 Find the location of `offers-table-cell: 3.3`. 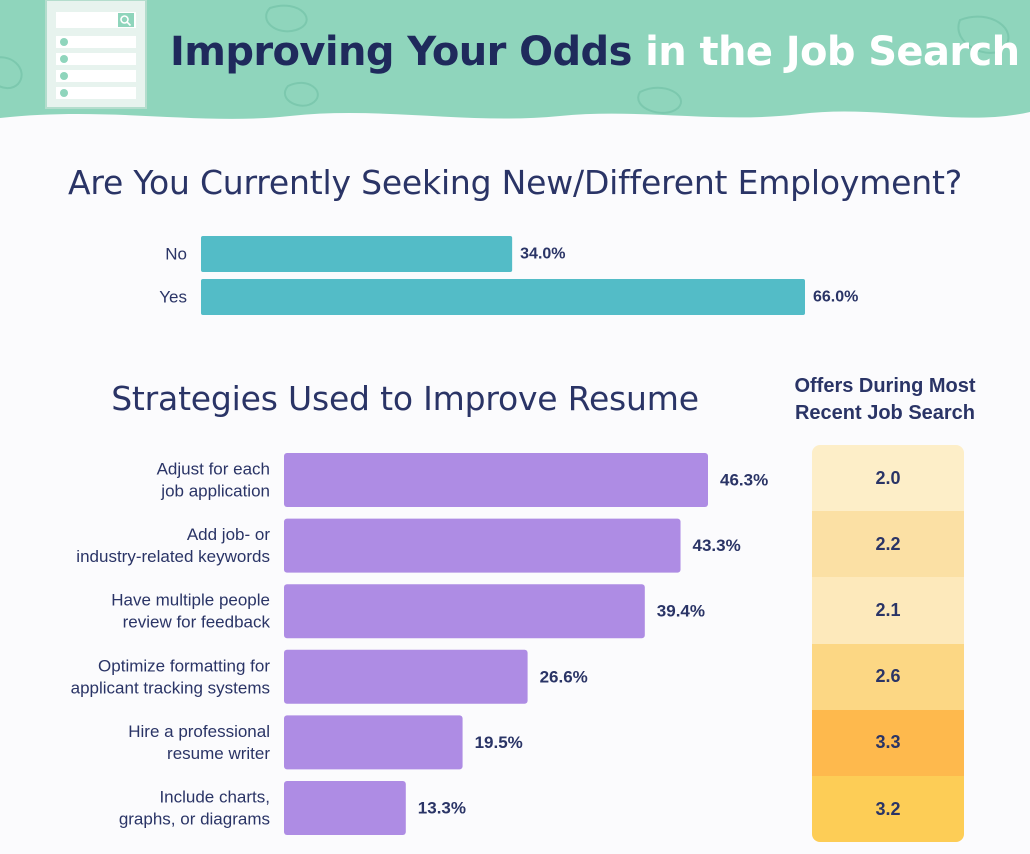

offers-table-cell: 3.3 is located at coordinates (888, 742).